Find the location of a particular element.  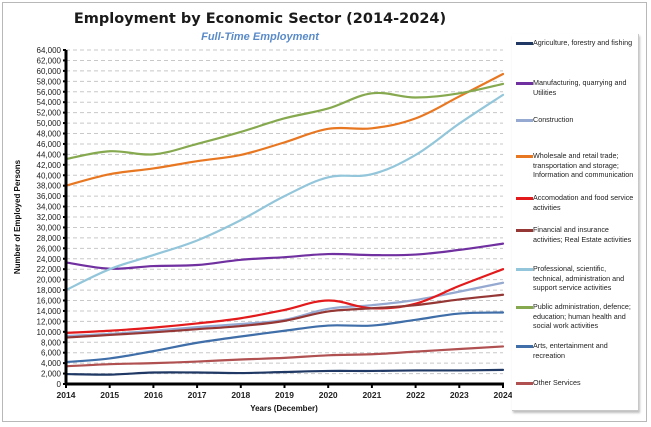

y-tick-label: 46,000 is located at coordinates (49, 144).